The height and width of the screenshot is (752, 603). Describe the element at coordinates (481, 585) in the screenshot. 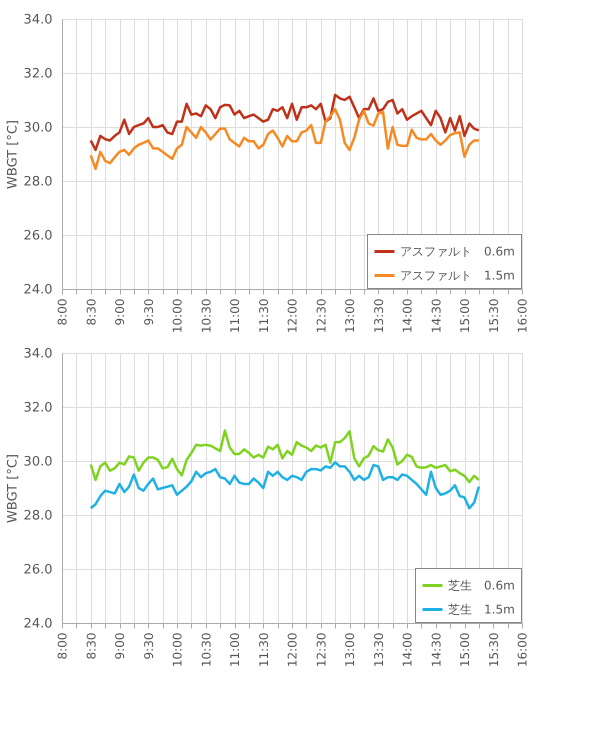

I see `legend-label: 芝生 0.6m` at that location.